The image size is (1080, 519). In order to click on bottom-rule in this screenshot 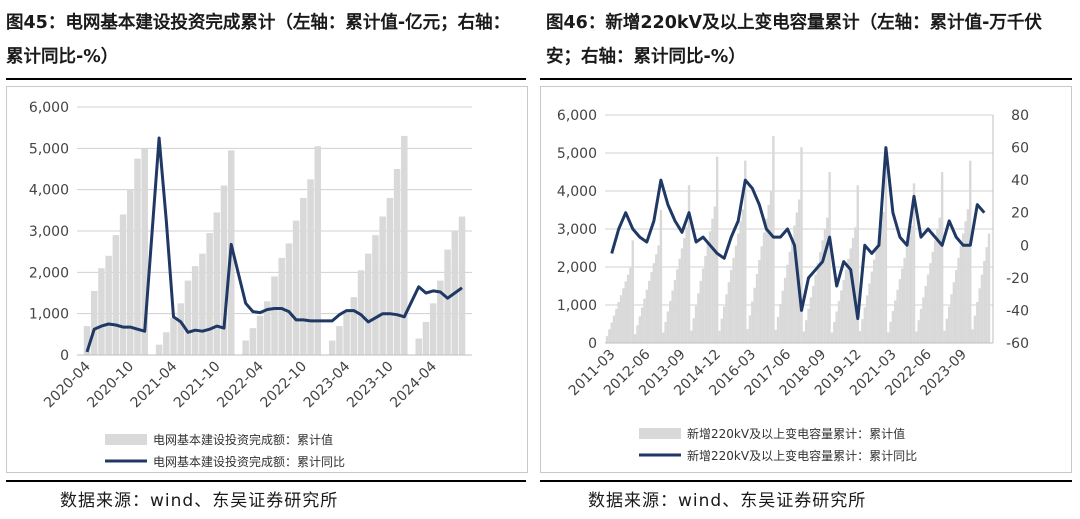, I will do `click(806, 481)`.